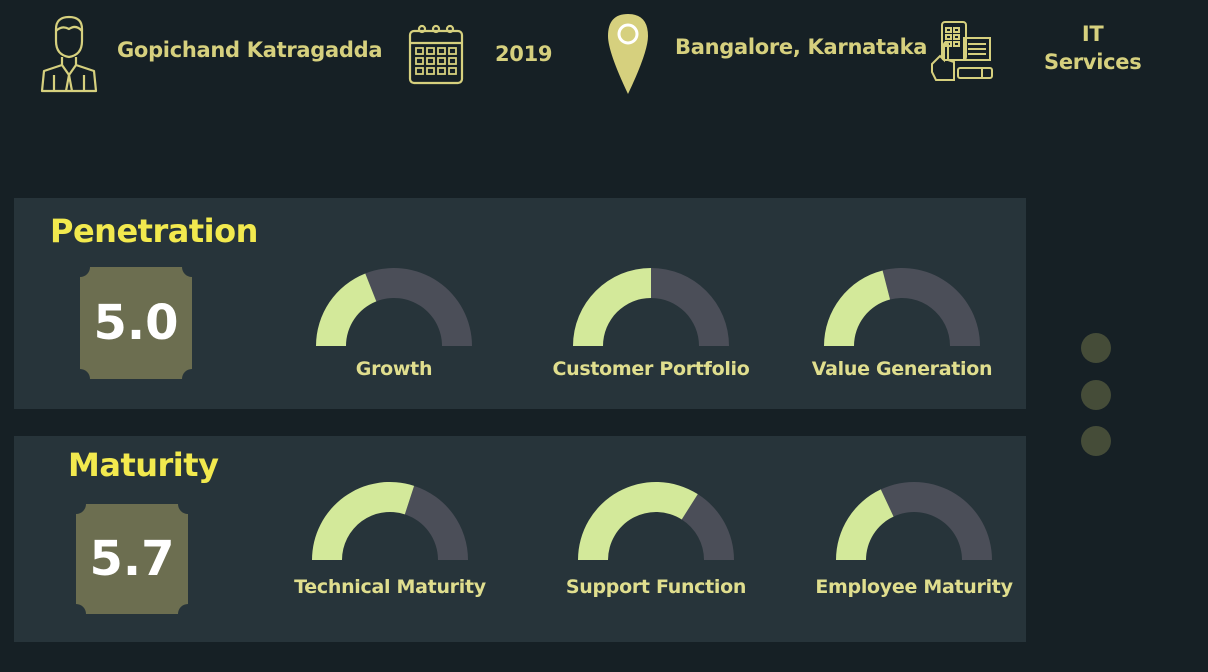  What do you see at coordinates (390, 587) in the screenshot?
I see `gauge-label: Technical Maturity` at bounding box center [390, 587].